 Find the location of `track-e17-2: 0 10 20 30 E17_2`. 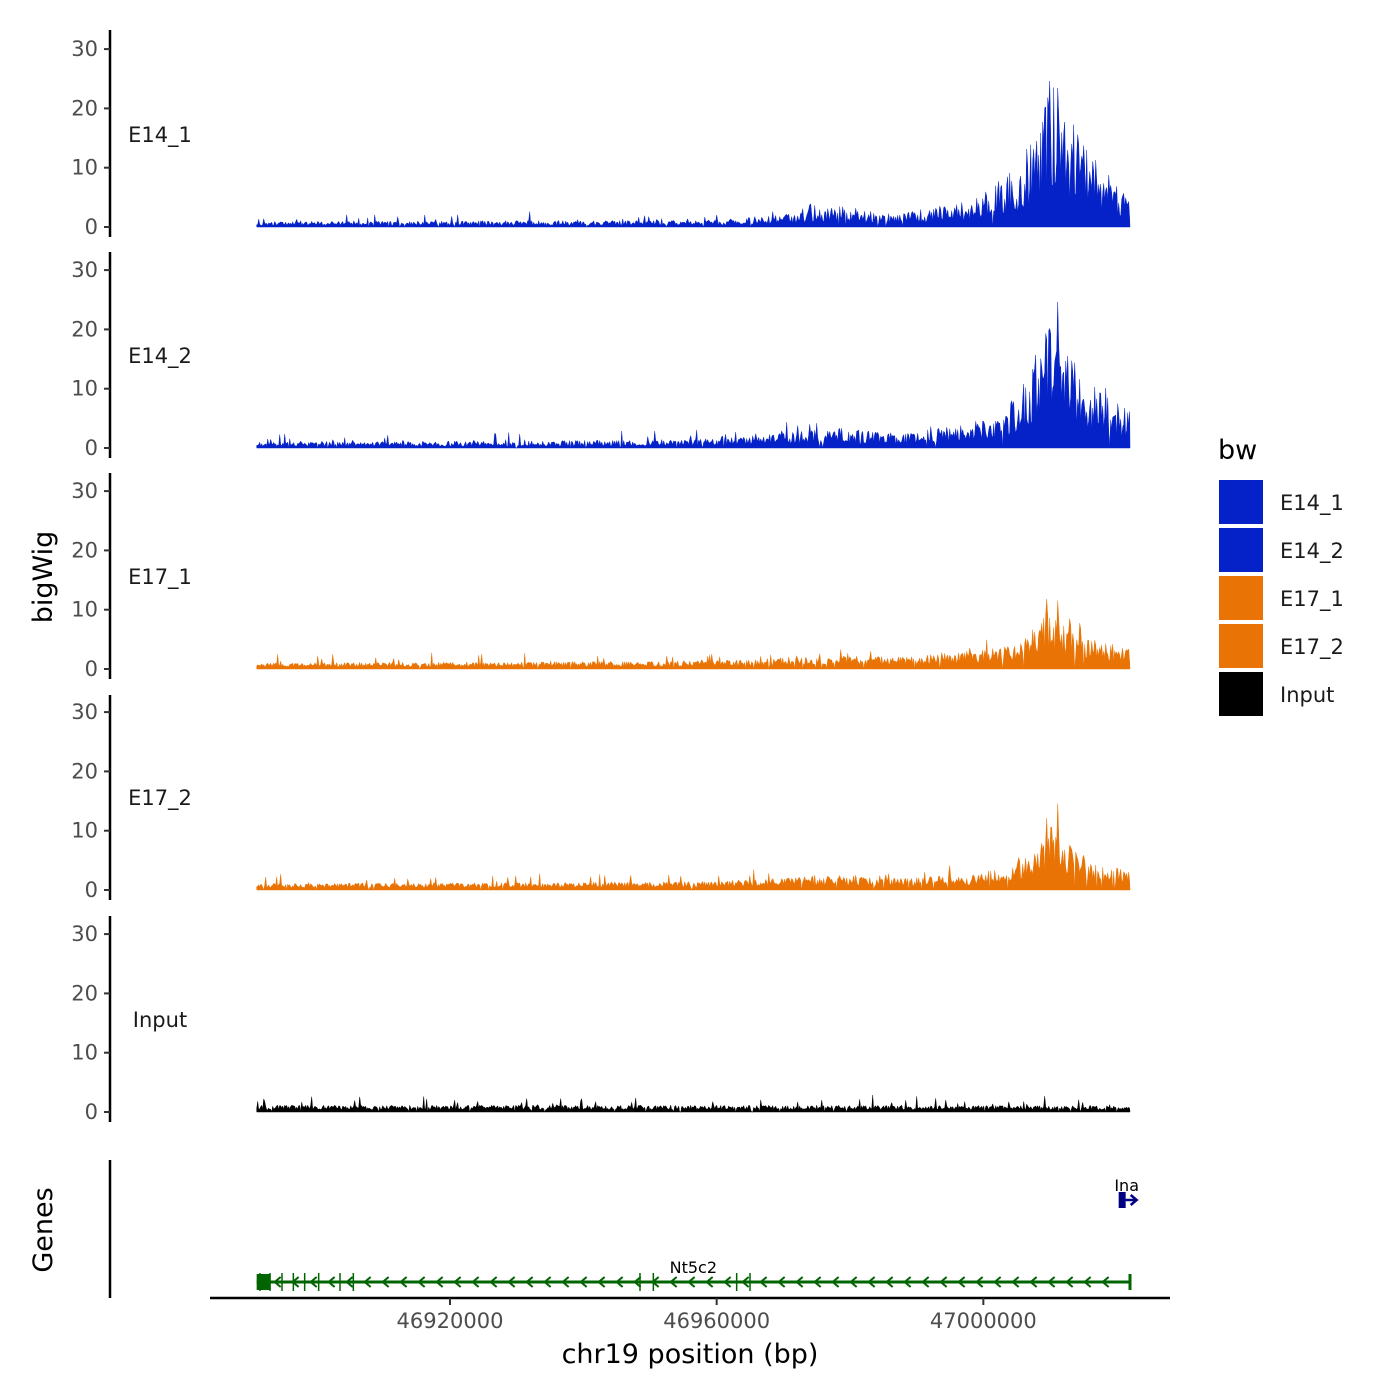

track-e17-2: 0 10 20 30 E17_2 is located at coordinates (601, 798).